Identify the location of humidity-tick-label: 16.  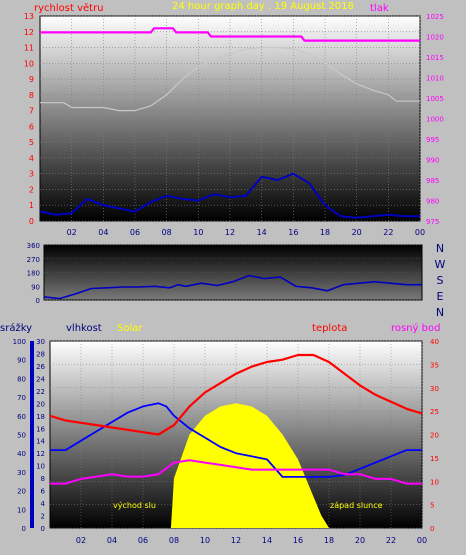
(40, 429).